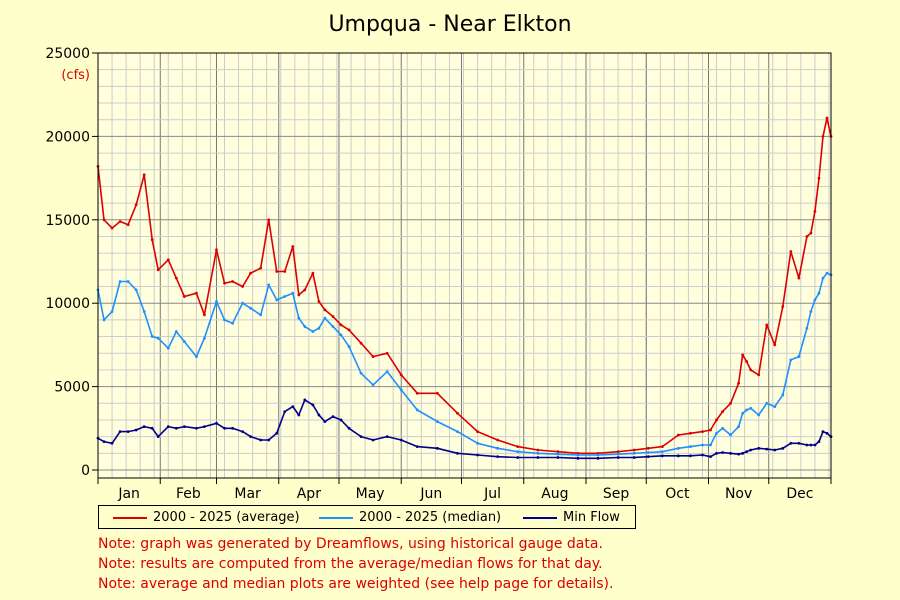 The height and width of the screenshot is (600, 900). I want to click on x-tick-label: Aug, so click(554, 494).